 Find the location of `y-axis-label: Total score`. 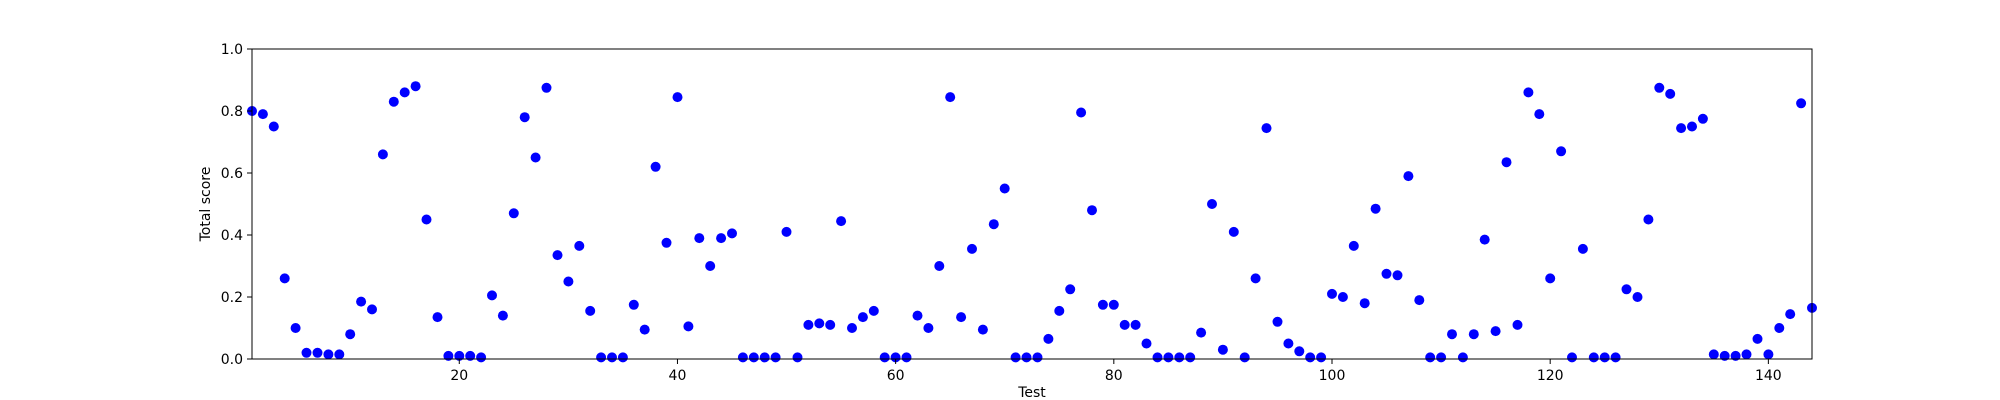

y-axis-label: Total score is located at coordinates (206, 205).